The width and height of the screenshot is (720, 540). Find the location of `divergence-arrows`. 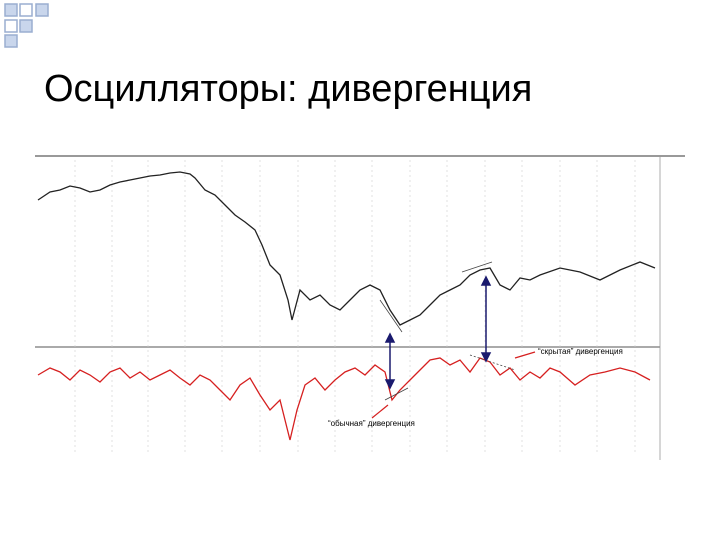

divergence-arrows is located at coordinates (438, 332).